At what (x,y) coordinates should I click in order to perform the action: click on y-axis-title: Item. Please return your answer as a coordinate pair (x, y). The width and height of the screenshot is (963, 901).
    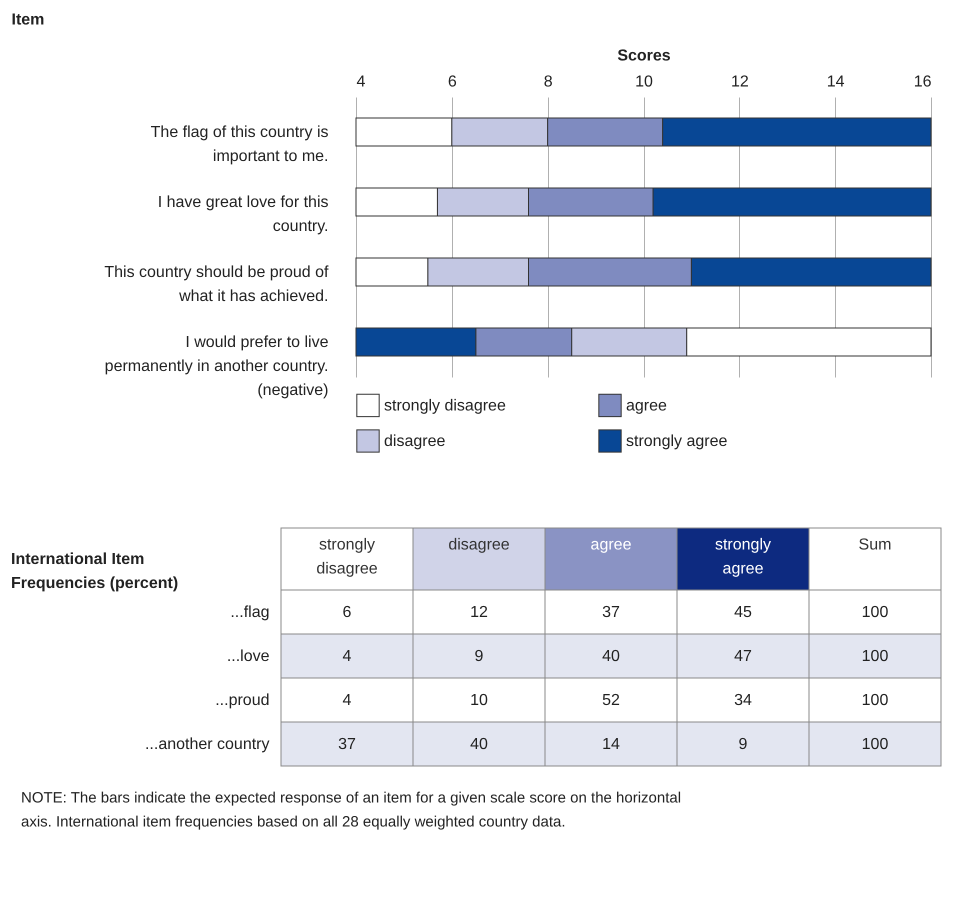
    Looking at the image, I should click on (28, 20).